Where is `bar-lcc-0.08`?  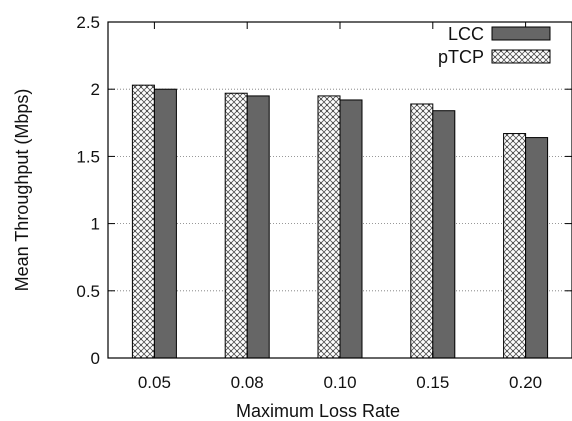
bar-lcc-0.08 is located at coordinates (258, 227).